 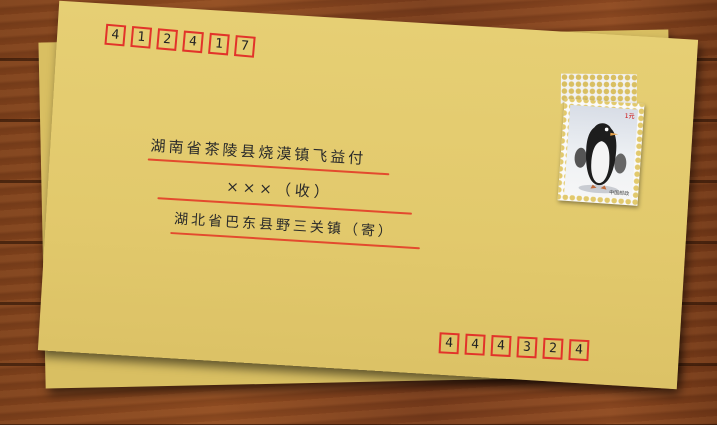 I want to click on sender-address: 湖北省巴东县野三关镇（寄）, so click(x=284, y=226).